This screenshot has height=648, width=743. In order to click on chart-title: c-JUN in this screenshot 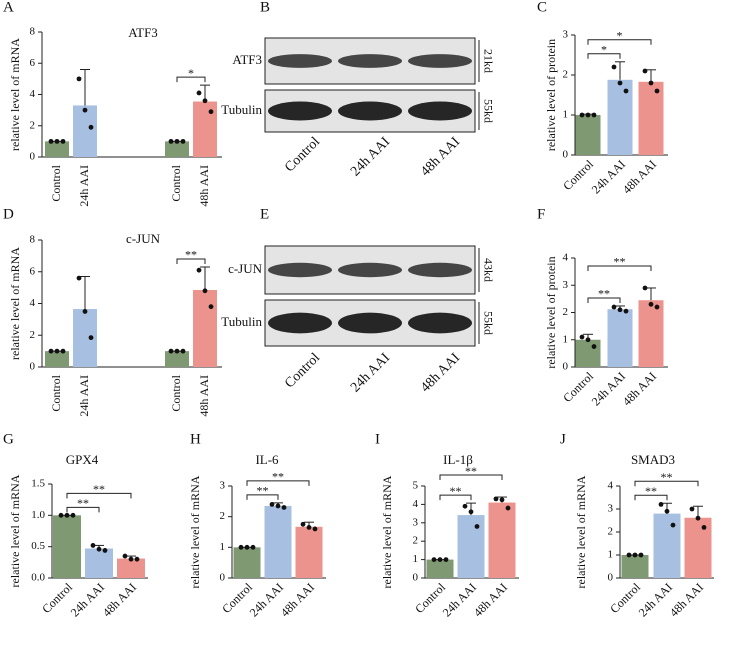, I will do `click(143, 238)`.